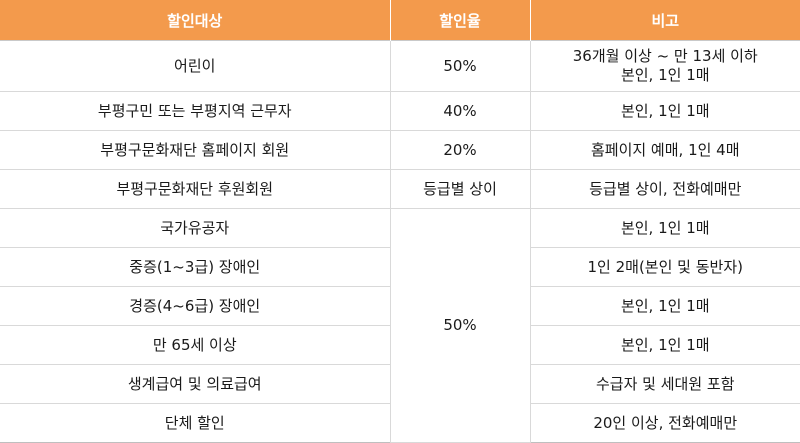 The image size is (800, 443). What do you see at coordinates (460, 150) in the screenshot?
I see `rate-cell: 20%` at bounding box center [460, 150].